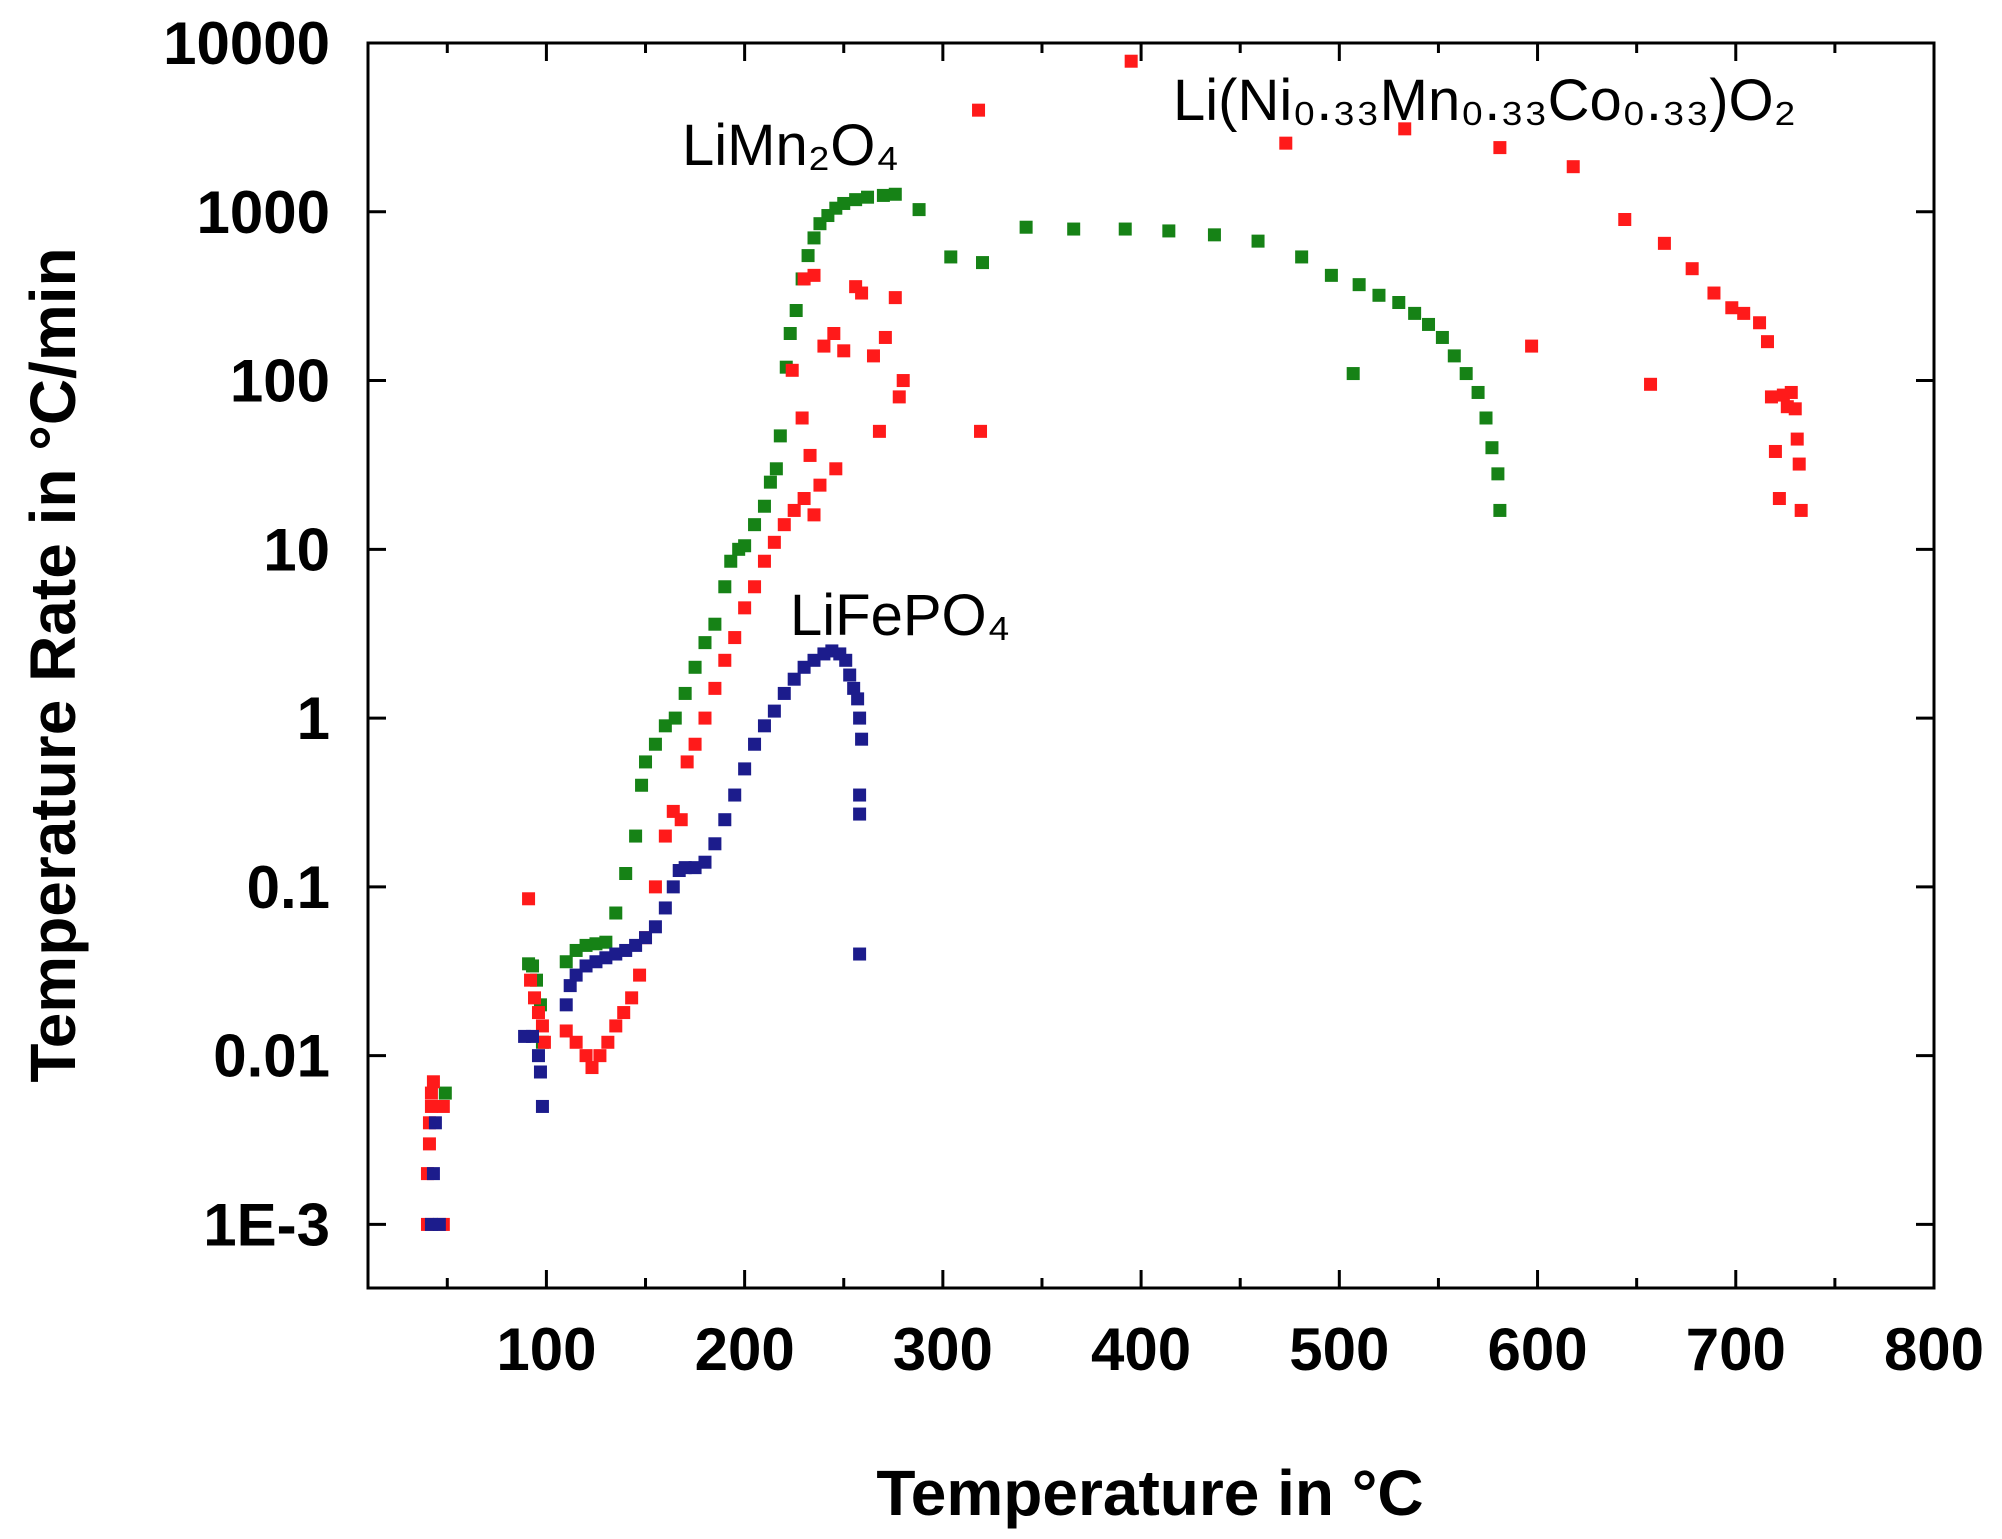 This screenshot has height=1539, width=2002. I want to click on x-tick-label-300: 300, so click(943, 1349).